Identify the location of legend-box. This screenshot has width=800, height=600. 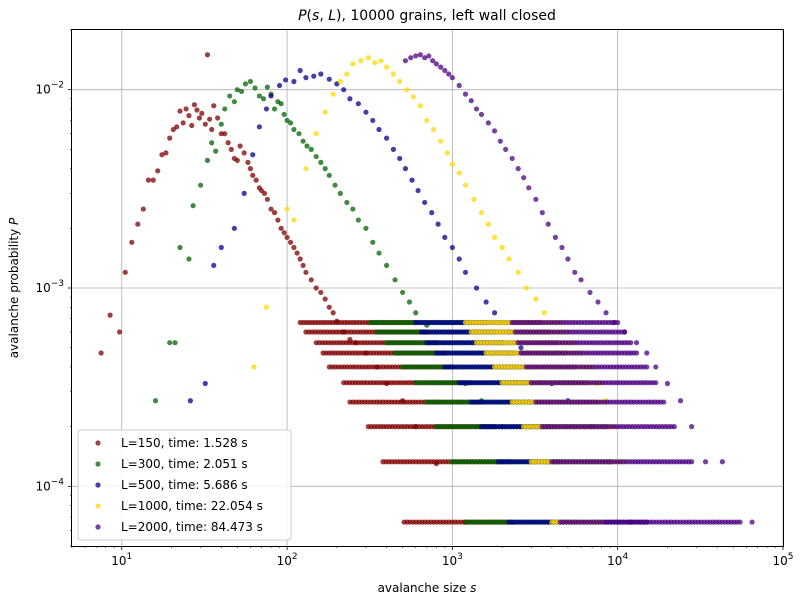
(184, 485).